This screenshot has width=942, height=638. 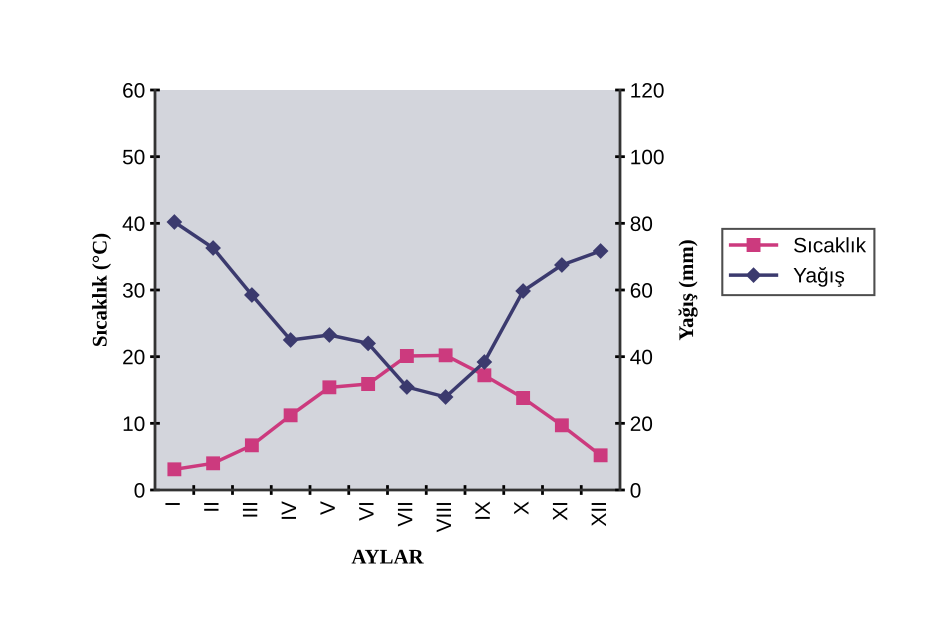 What do you see at coordinates (599, 514) in the screenshot?
I see `x-tick-label: XII` at bounding box center [599, 514].